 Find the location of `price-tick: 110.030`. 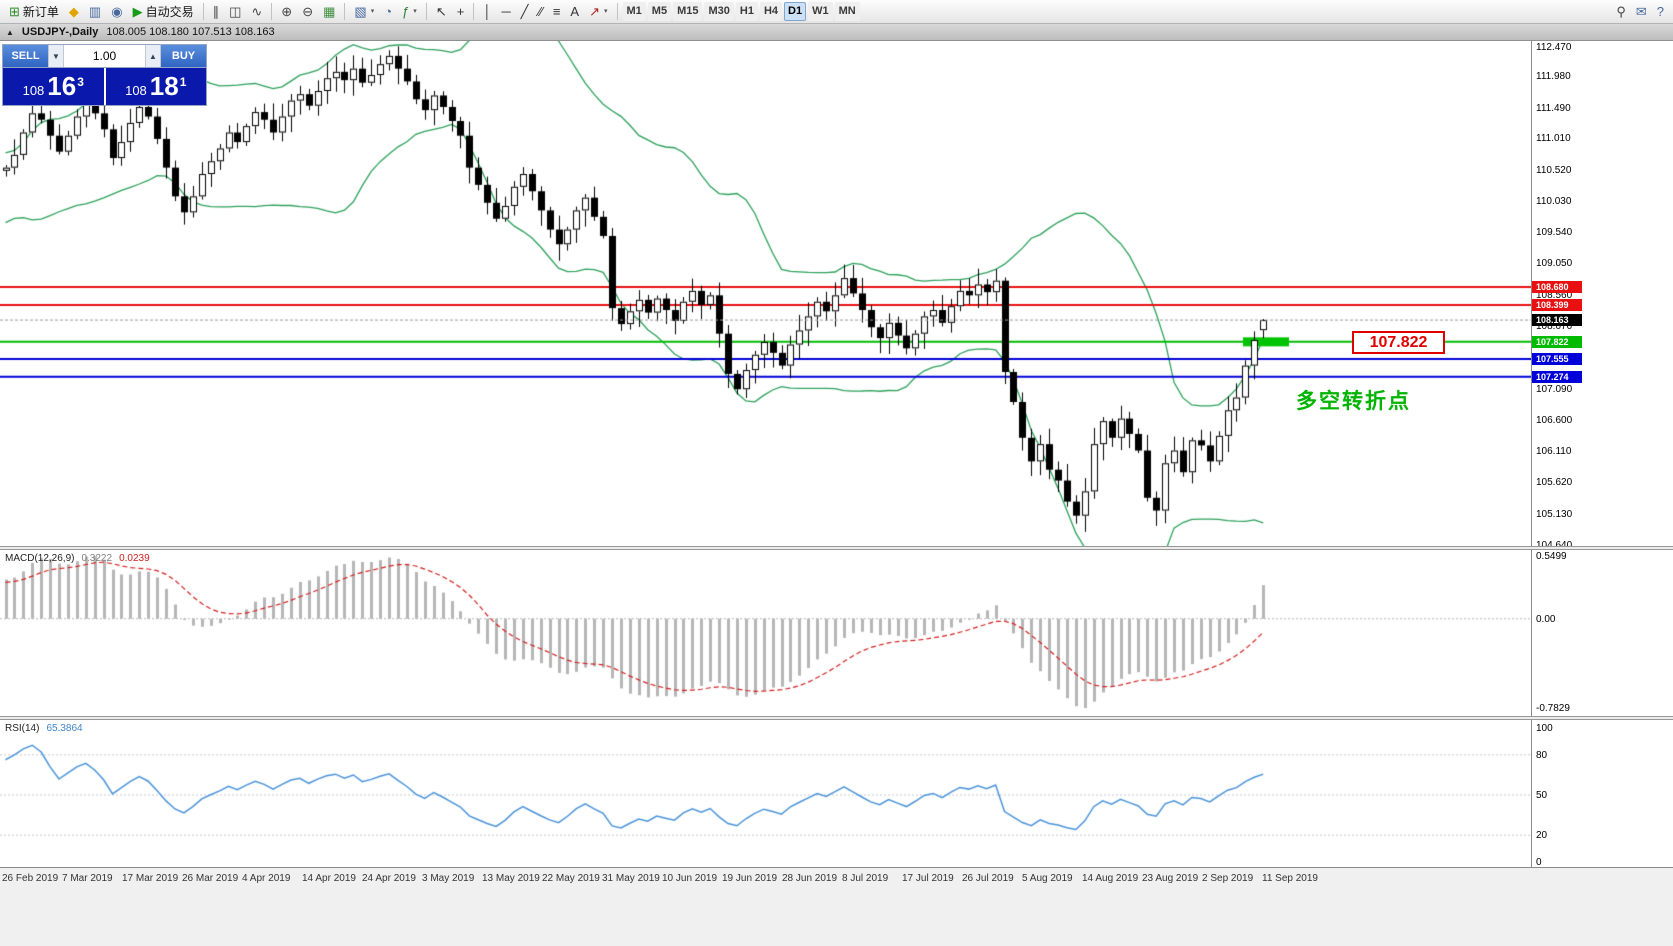

price-tick: 110.030 is located at coordinates (1554, 201).